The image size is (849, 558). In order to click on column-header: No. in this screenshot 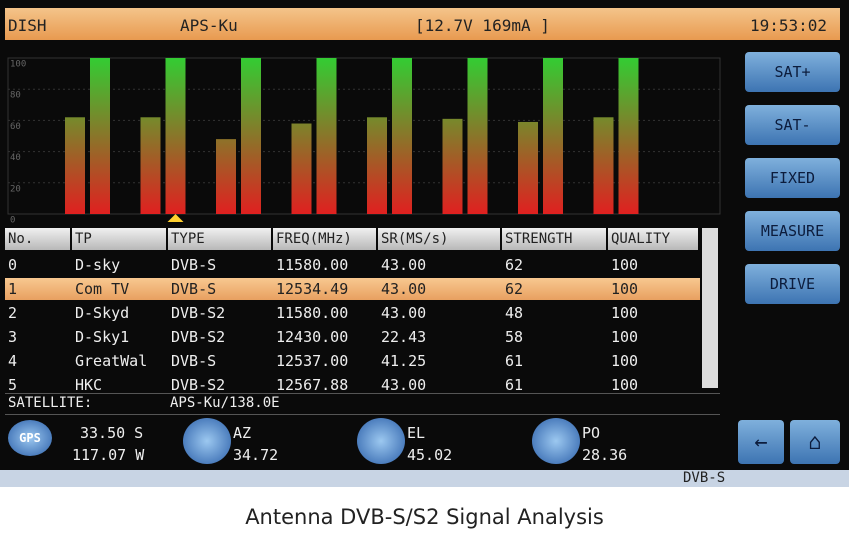, I will do `click(37, 239)`.